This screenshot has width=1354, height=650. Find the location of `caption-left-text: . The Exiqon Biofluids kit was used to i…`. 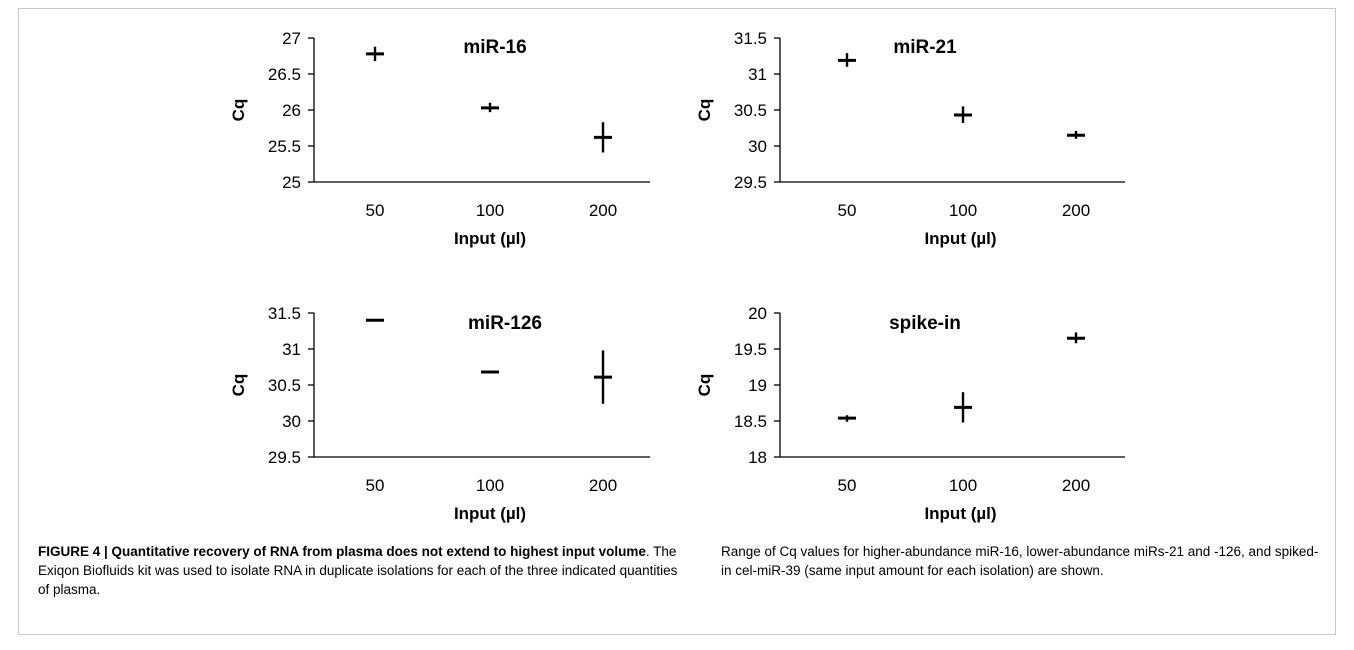

caption-left-text: . The Exiqon Biofluids kit was used to i… is located at coordinates (358, 570).